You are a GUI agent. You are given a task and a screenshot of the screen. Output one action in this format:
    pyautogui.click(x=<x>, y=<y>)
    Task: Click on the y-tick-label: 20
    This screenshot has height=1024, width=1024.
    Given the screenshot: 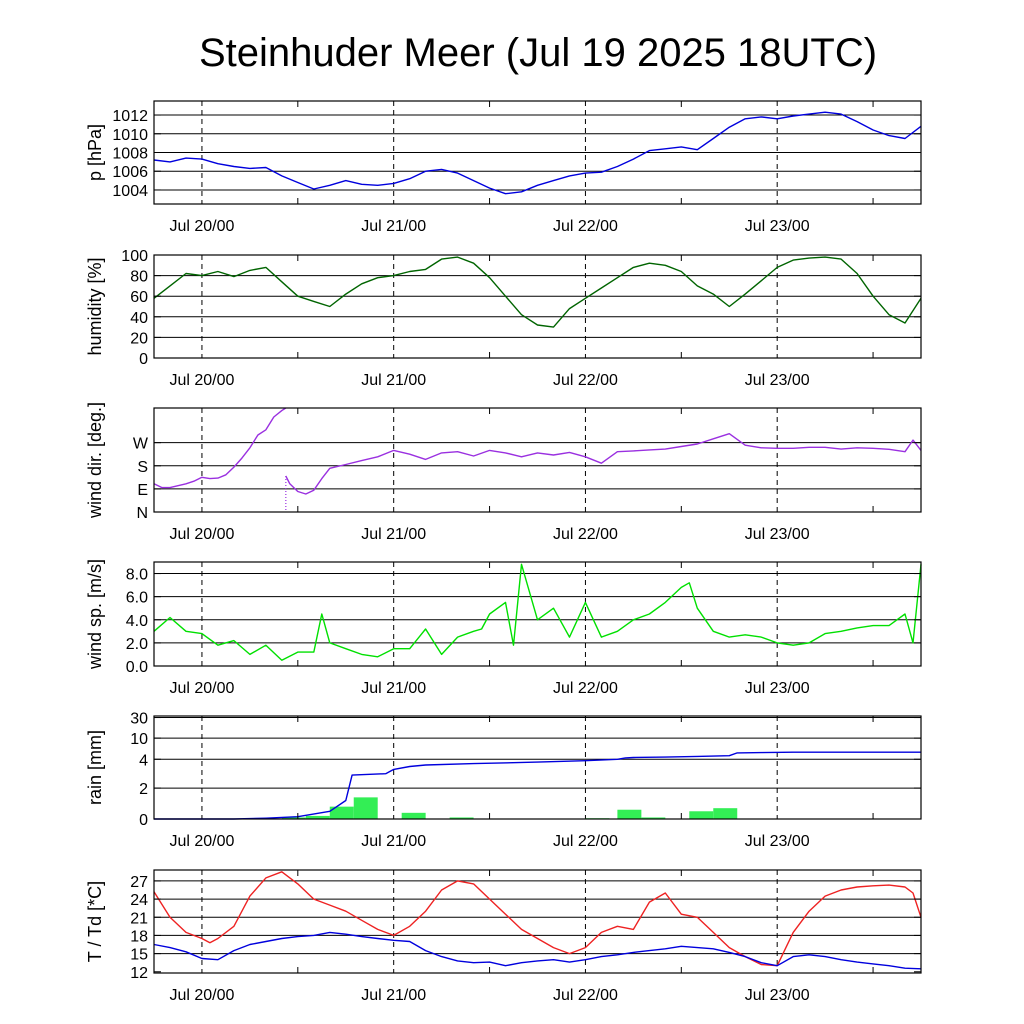 What is the action you would take?
    pyautogui.click(x=139, y=338)
    